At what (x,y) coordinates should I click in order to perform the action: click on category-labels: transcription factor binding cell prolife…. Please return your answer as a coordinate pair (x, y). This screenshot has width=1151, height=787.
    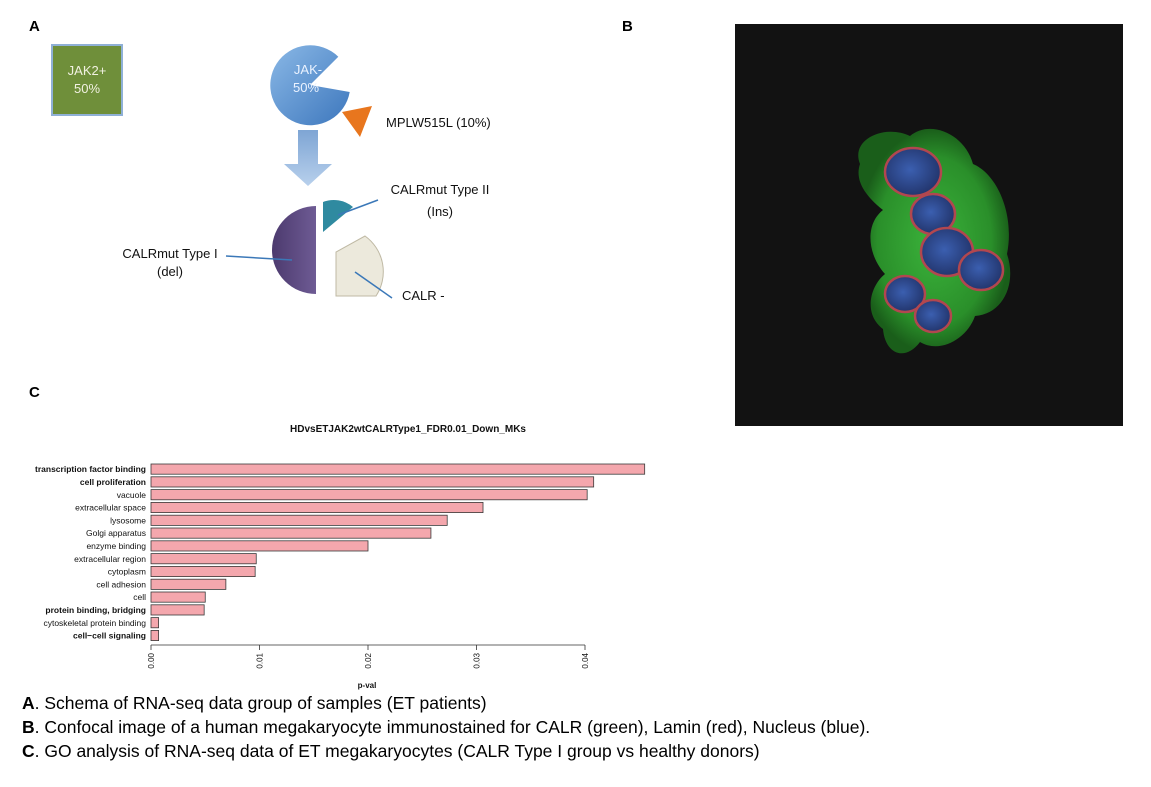
    Looking at the image, I should click on (90, 552).